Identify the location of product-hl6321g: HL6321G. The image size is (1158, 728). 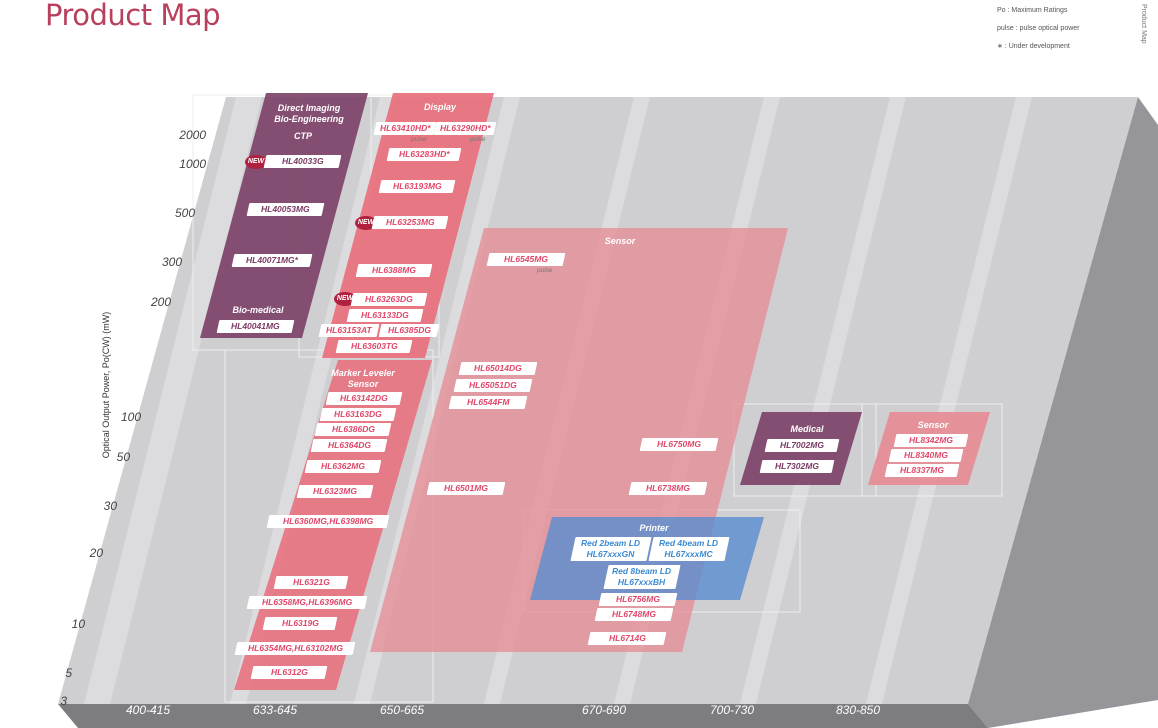
(311, 582).